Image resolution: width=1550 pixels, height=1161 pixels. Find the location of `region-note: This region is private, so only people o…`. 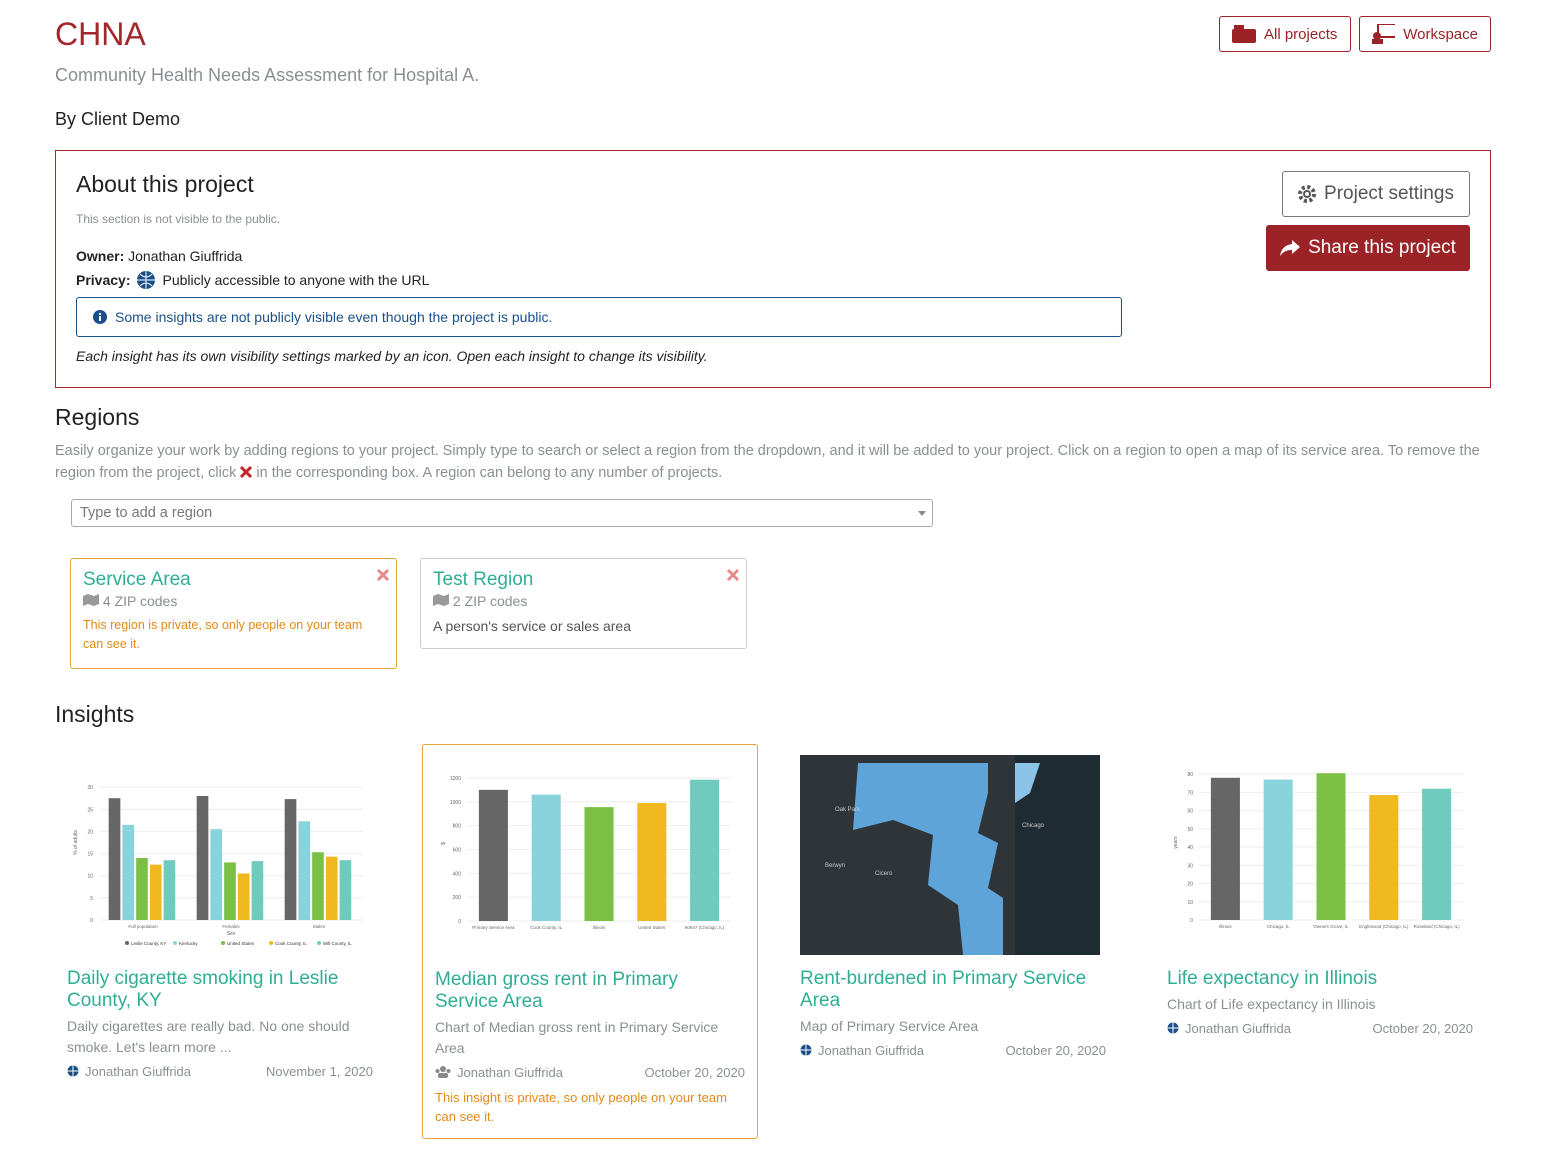

region-note: This region is private, so only people o… is located at coordinates (223, 634).